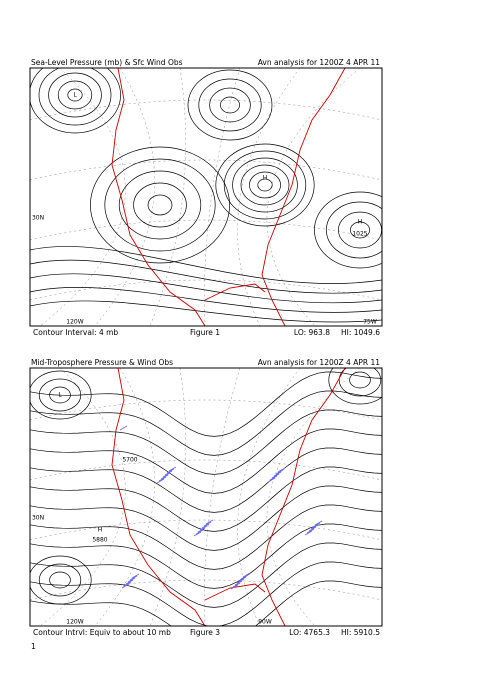 The width and height of the screenshot is (491, 700). Describe the element at coordinates (205, 632) in the screenshot. I see `caption: Figure 3` at that location.